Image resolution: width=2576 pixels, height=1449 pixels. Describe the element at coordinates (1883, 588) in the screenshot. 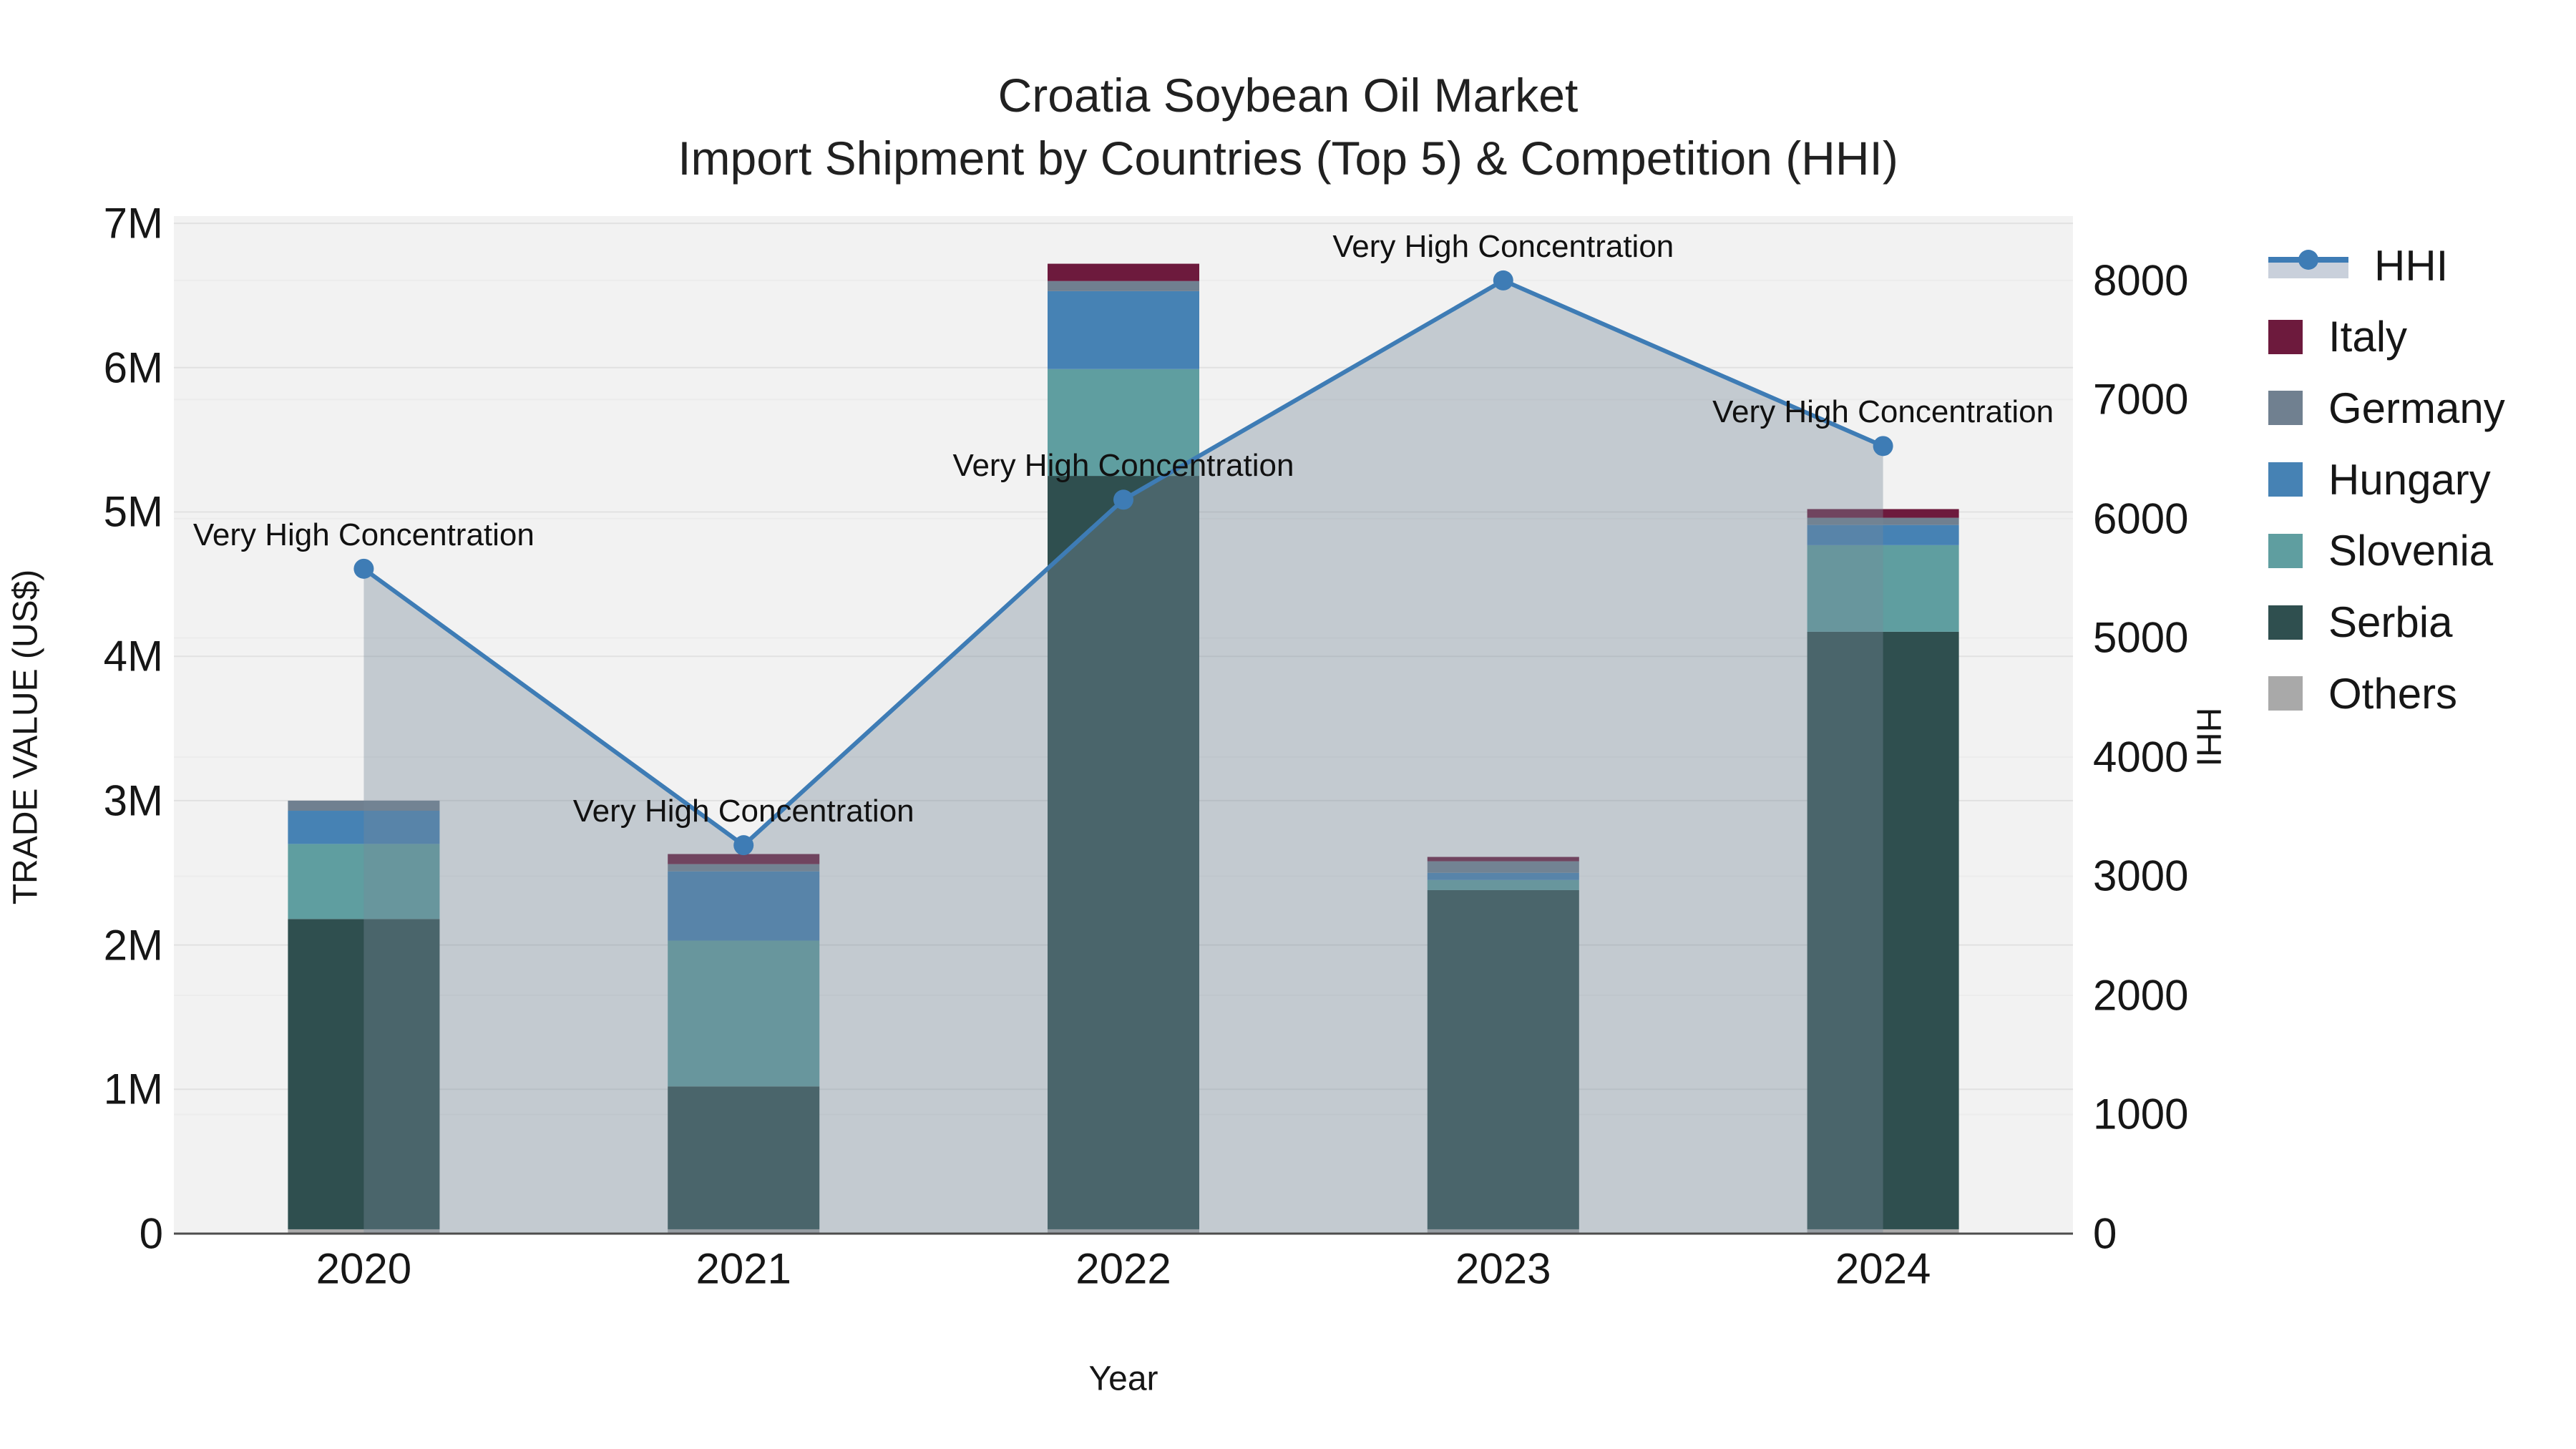

I see `bar-segment-slovenia-2024` at that location.